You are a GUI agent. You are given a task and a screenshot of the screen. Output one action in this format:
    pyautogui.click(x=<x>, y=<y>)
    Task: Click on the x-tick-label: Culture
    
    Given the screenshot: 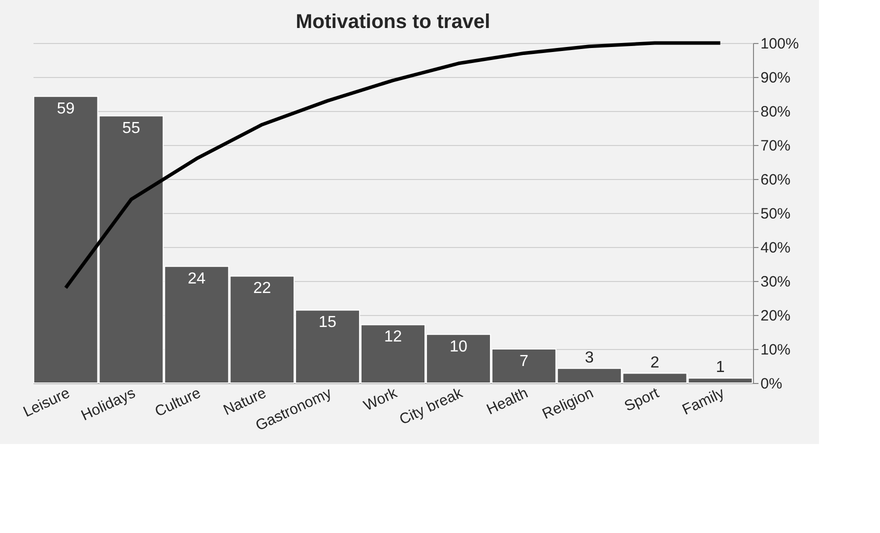 What is the action you would take?
    pyautogui.click(x=178, y=402)
    